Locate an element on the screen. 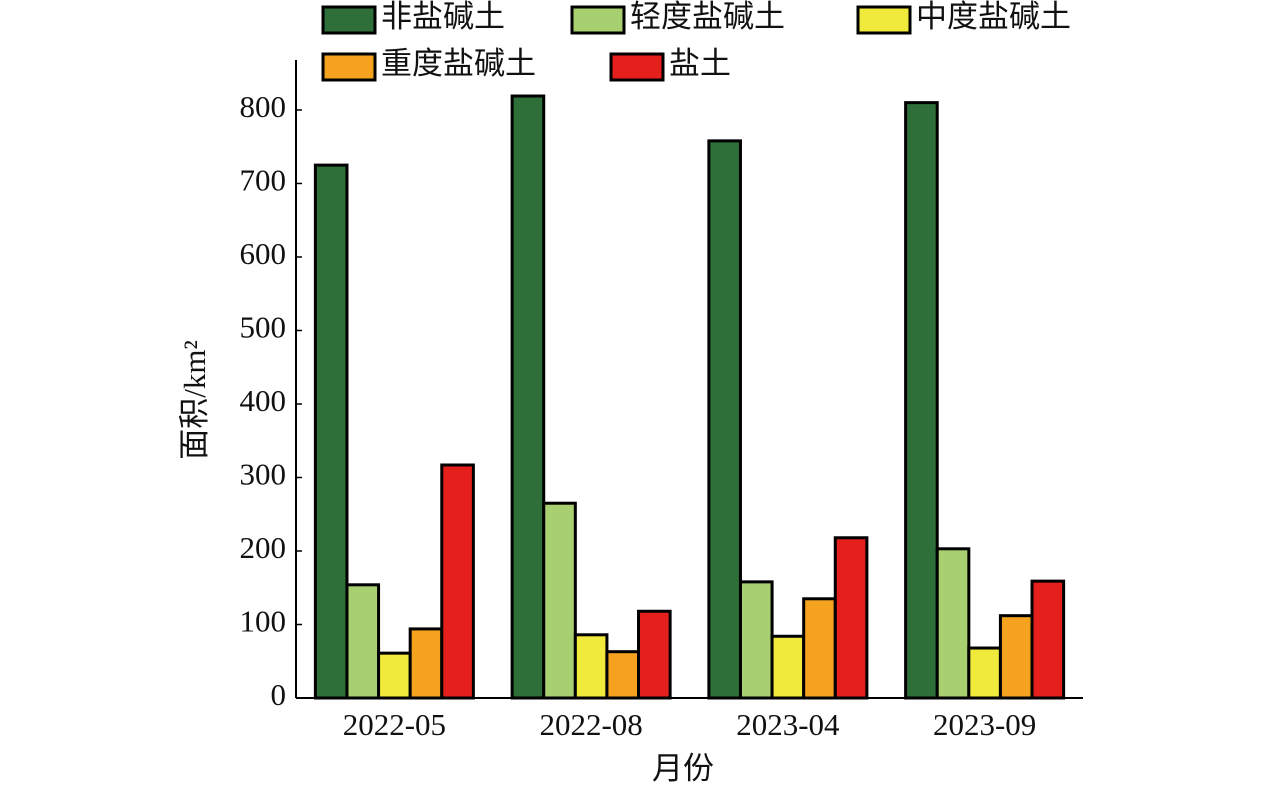  legend-label: 非盐碱土 is located at coordinates (443, 17).